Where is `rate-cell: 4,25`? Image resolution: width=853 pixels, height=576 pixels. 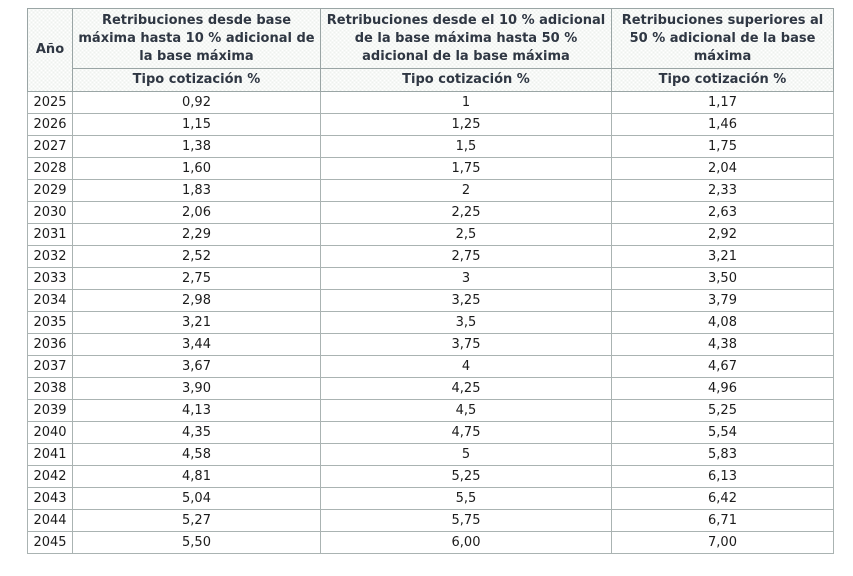 rate-cell: 4,25 is located at coordinates (466, 388).